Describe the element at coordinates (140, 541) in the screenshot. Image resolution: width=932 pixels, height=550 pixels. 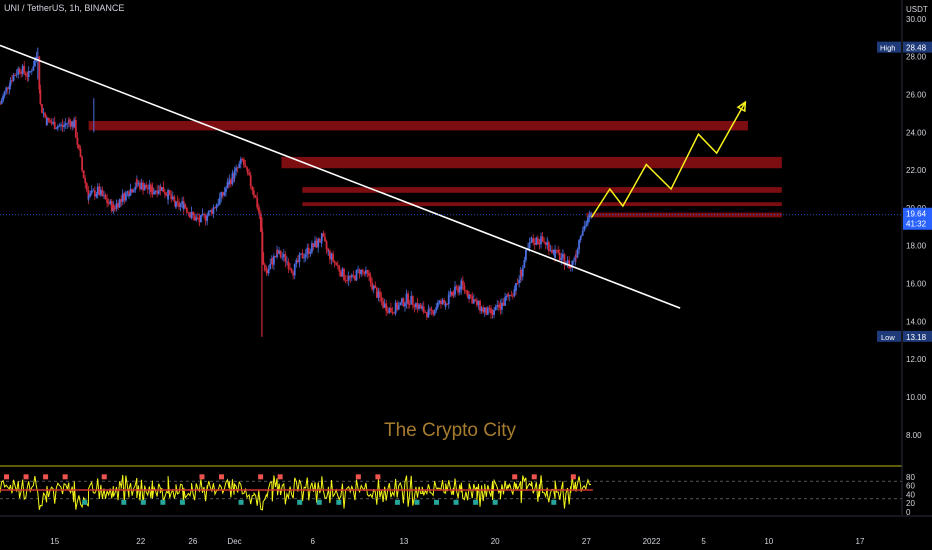
I see `time-tick-label: 22` at that location.